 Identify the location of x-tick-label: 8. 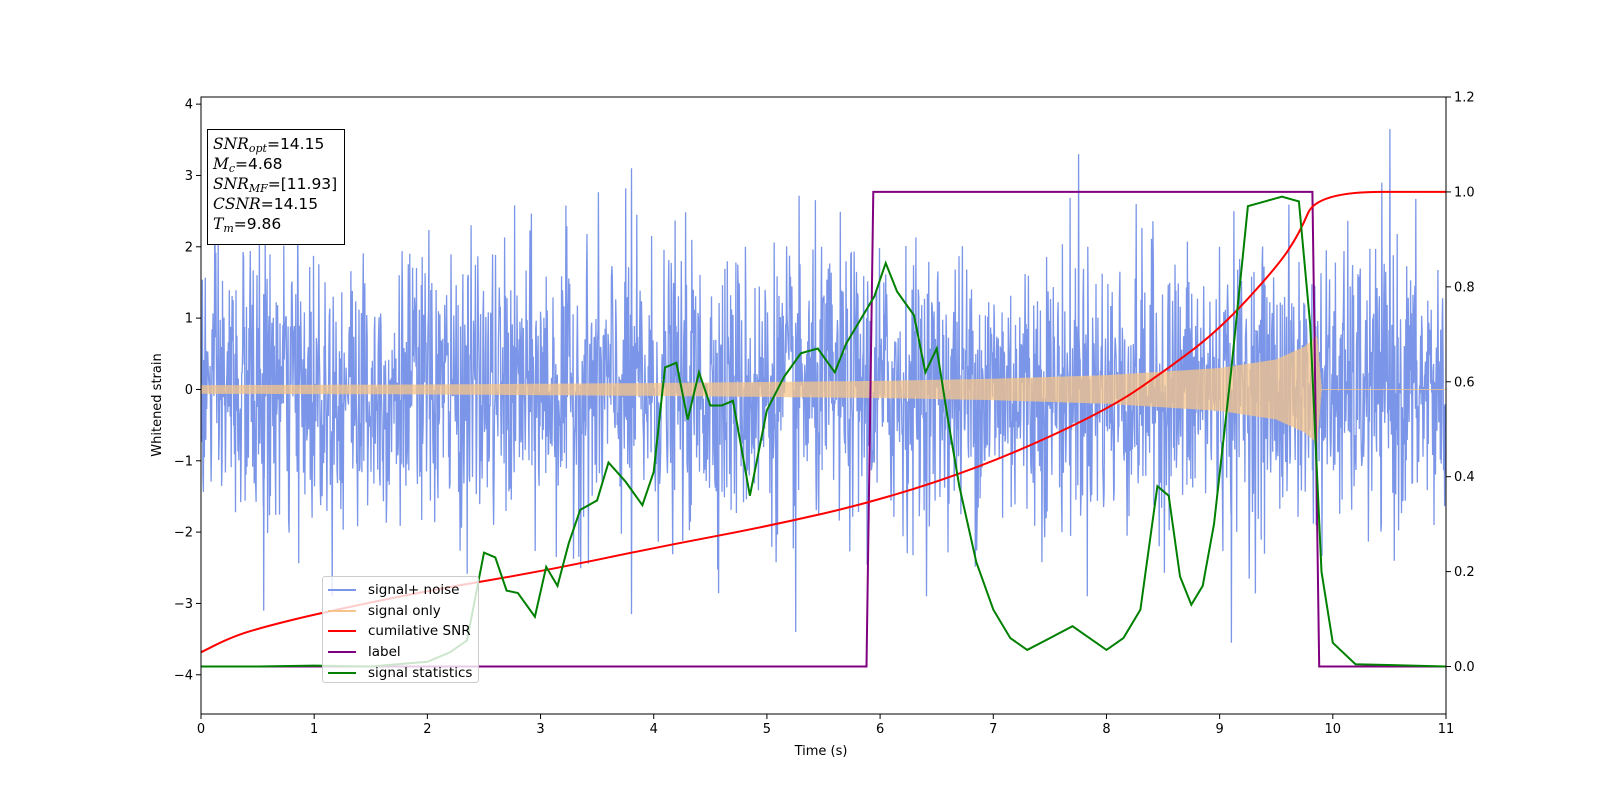
(1106, 729).